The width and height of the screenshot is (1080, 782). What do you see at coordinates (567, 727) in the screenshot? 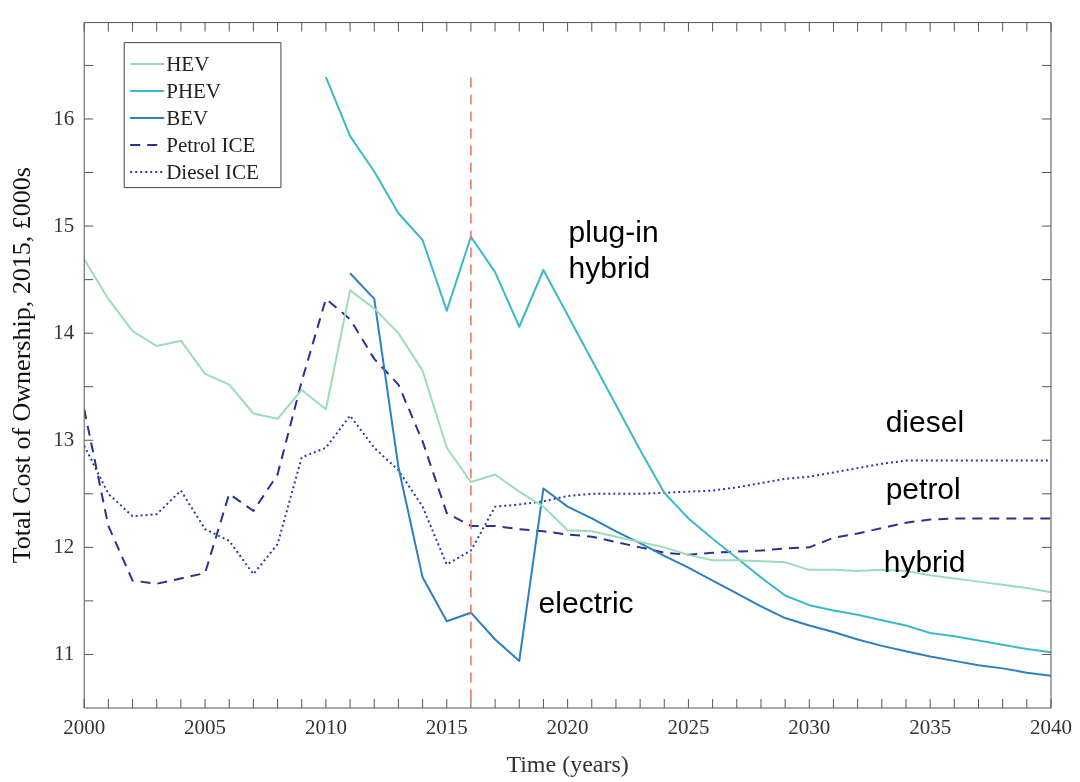
I see `x-tick-label: 2020` at bounding box center [567, 727].